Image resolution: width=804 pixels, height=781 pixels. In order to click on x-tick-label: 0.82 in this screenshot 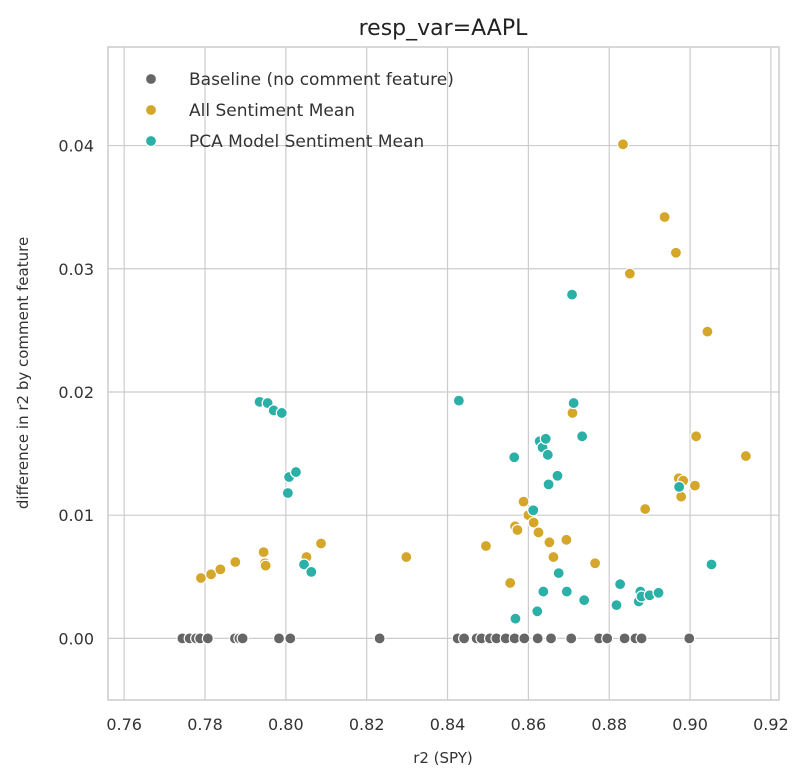, I will do `click(367, 724)`.